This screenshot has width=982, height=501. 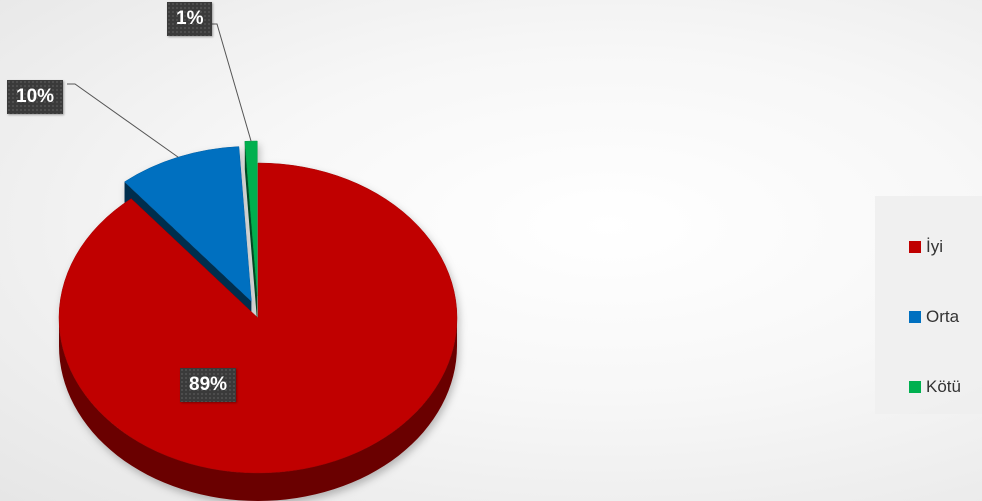 What do you see at coordinates (123, 120) in the screenshot?
I see `leader-line-orta` at bounding box center [123, 120].